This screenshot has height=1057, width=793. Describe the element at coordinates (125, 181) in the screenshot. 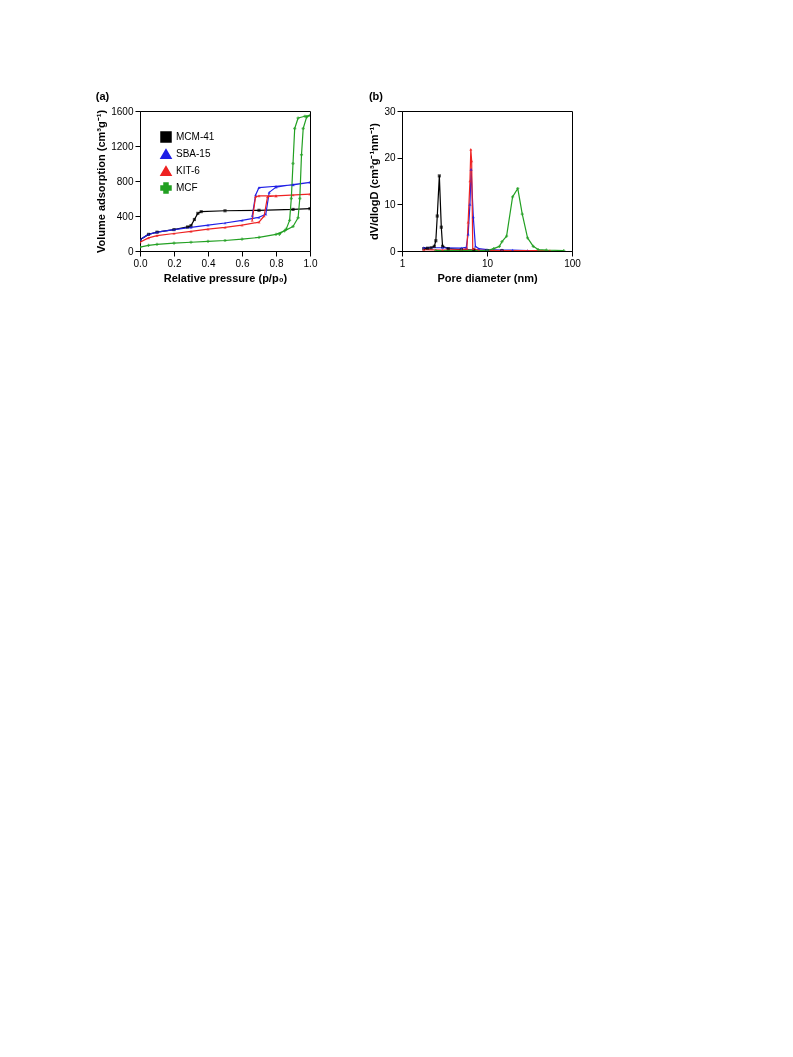

I see `y-tick-label: 800` at that location.